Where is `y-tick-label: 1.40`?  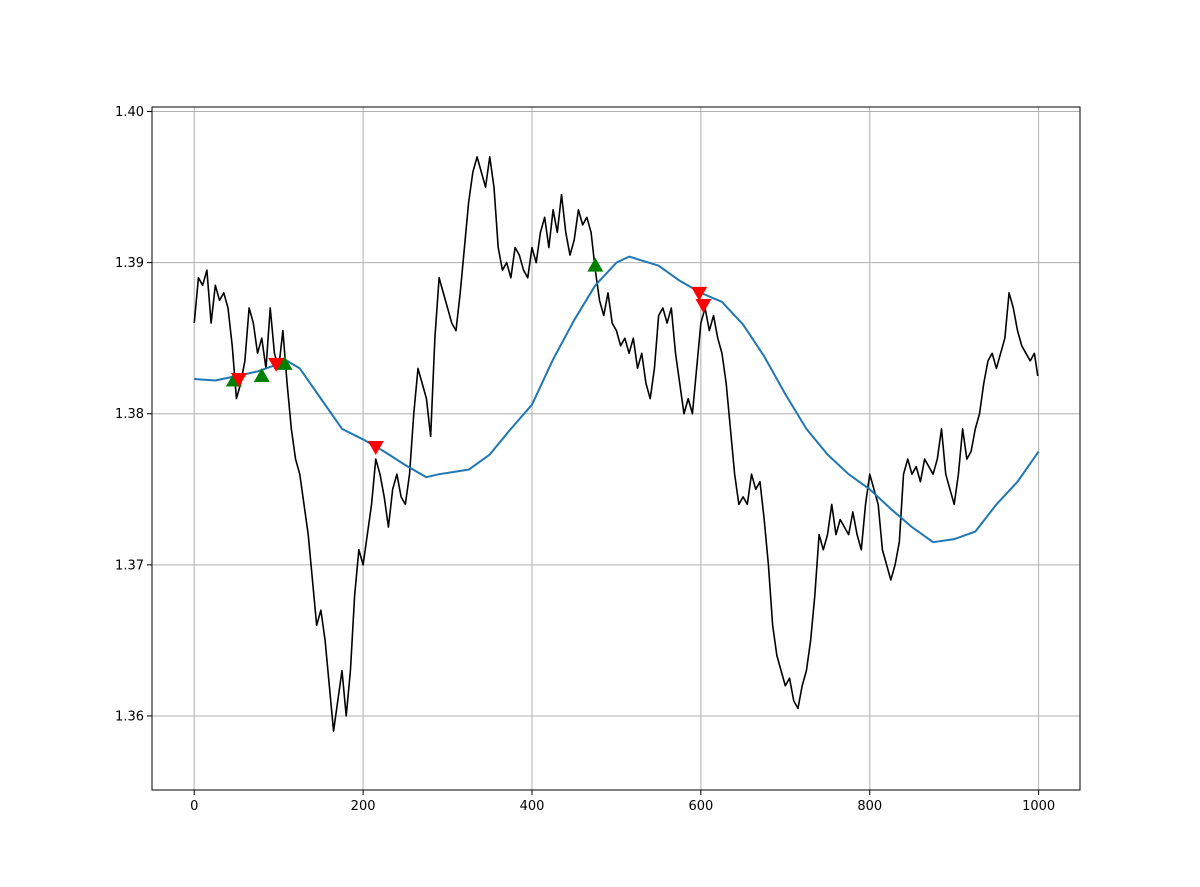
y-tick-label: 1.40 is located at coordinates (129, 112).